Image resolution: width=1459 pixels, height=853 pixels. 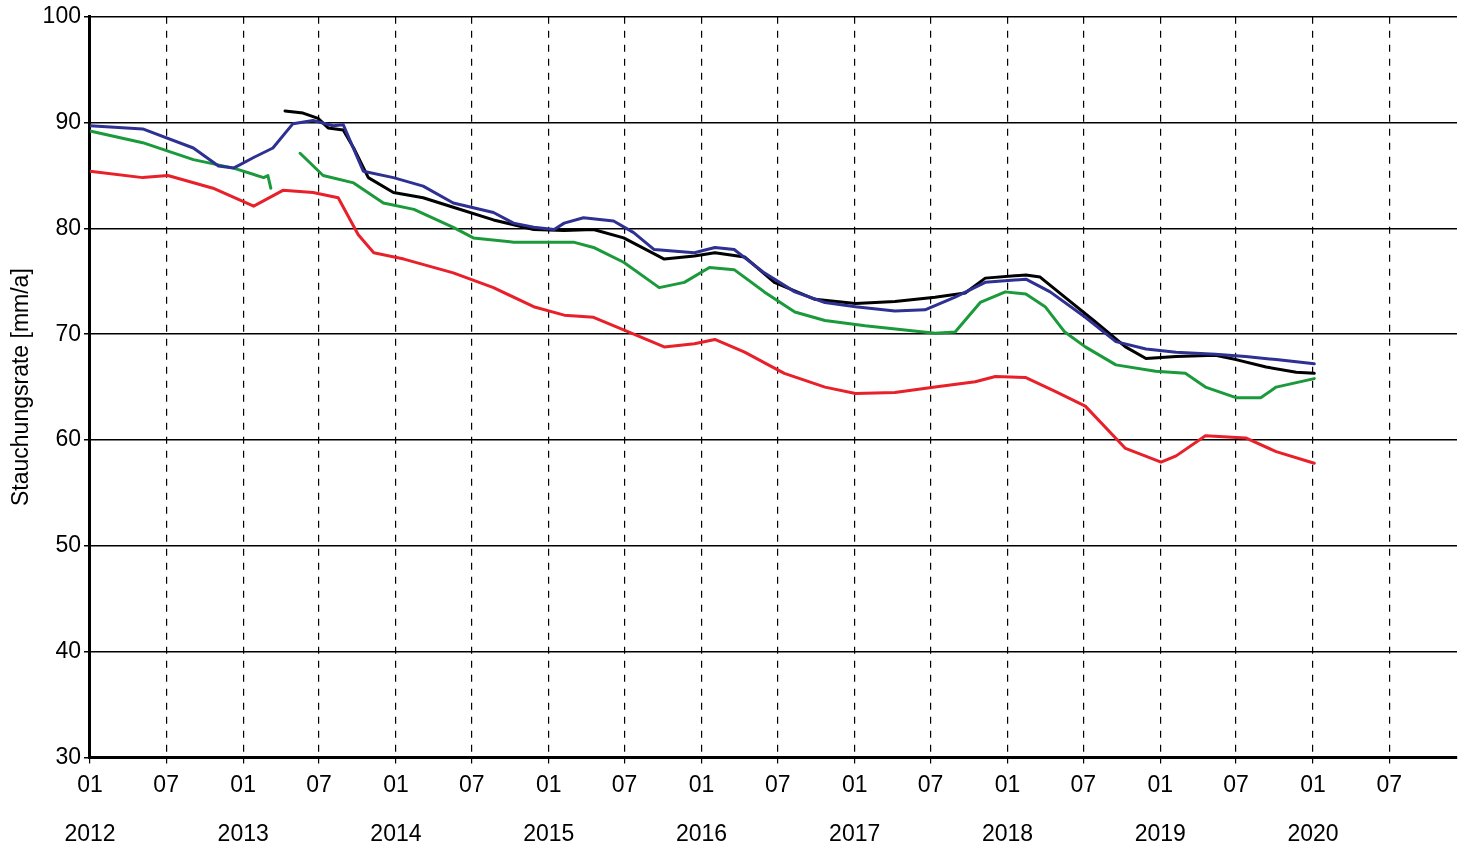 I want to click on y-tick-label: 100, so click(x=61, y=15).